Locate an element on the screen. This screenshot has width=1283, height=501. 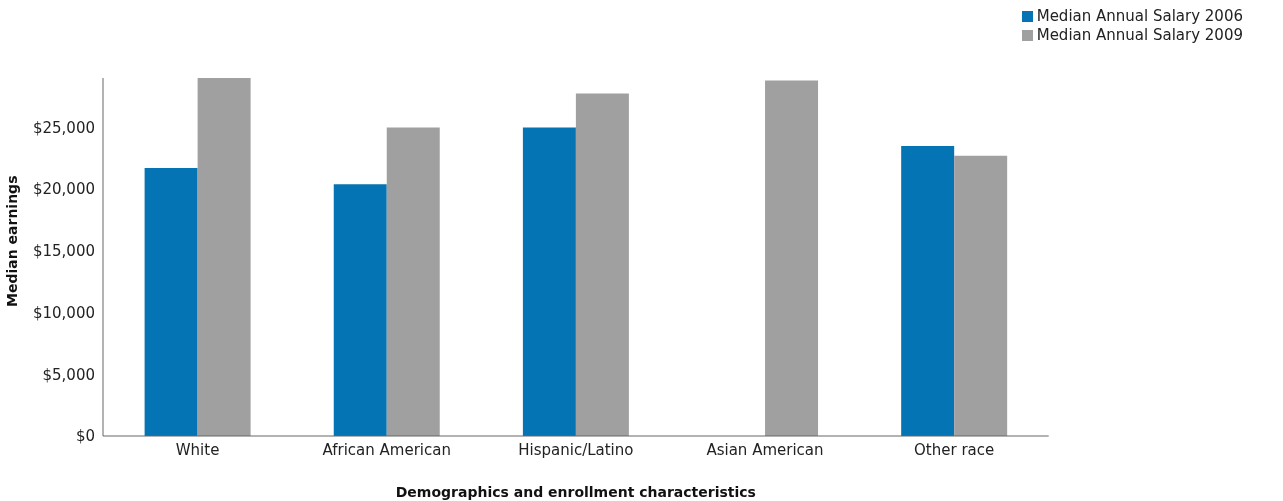
y-tick-label: $10,000 is located at coordinates (63, 312).